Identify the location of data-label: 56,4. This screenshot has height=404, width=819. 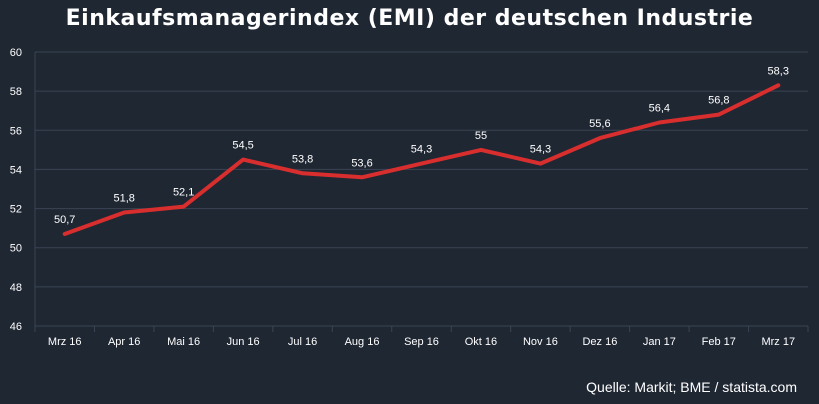
(659, 108).